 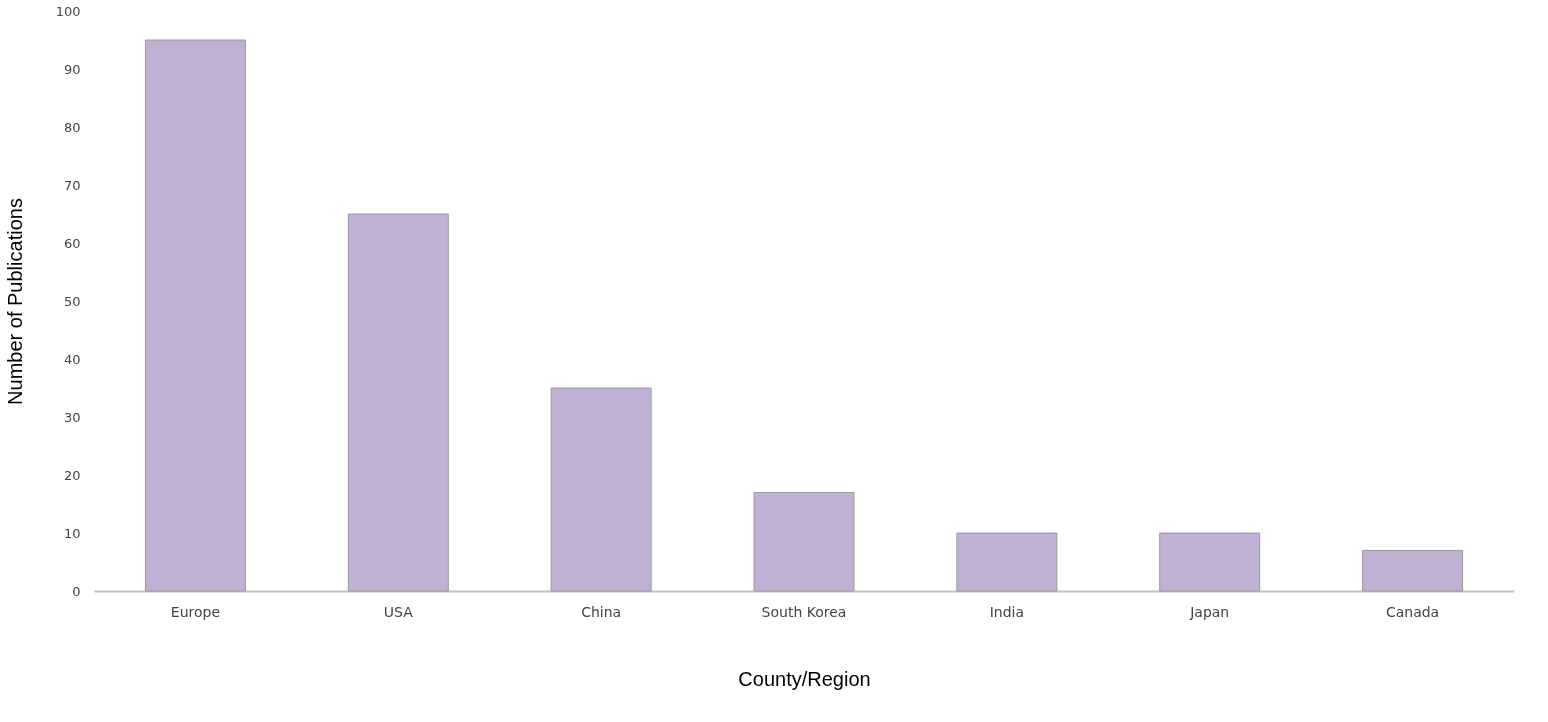 I want to click on x-tick-label: Japan, so click(x=1209, y=611).